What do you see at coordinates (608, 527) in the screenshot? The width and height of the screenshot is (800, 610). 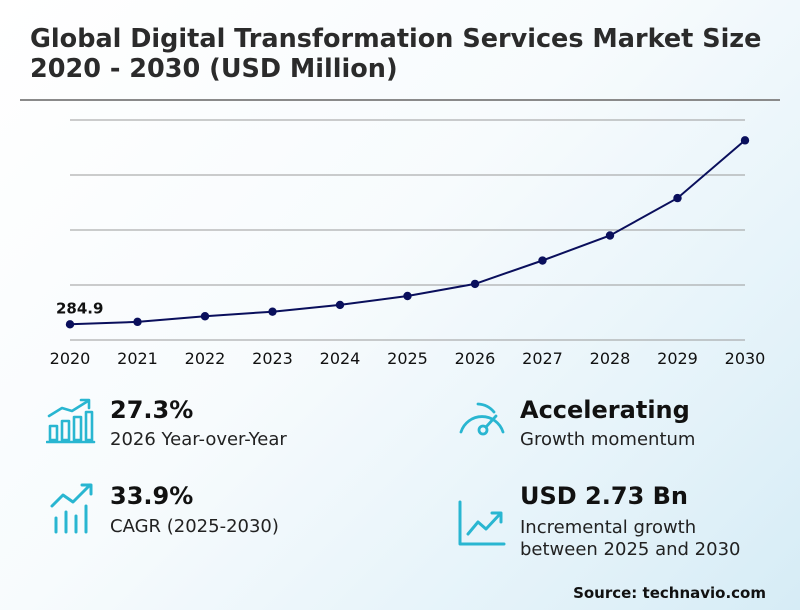 I see `stat-incremental-label-line1: Incremental growth` at bounding box center [608, 527].